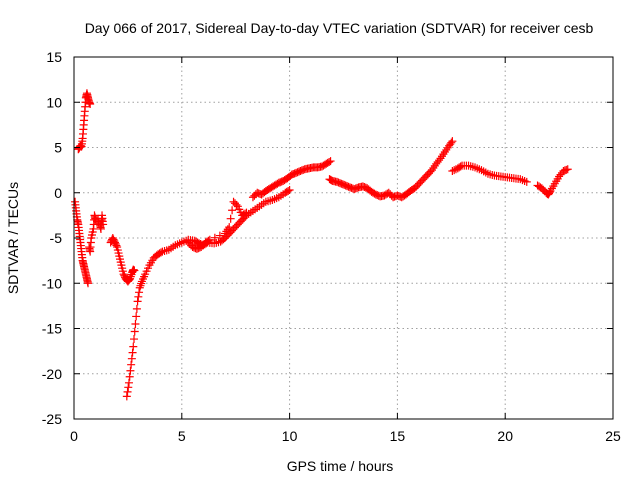  I want to click on y-tick-label: 0, so click(58, 193).